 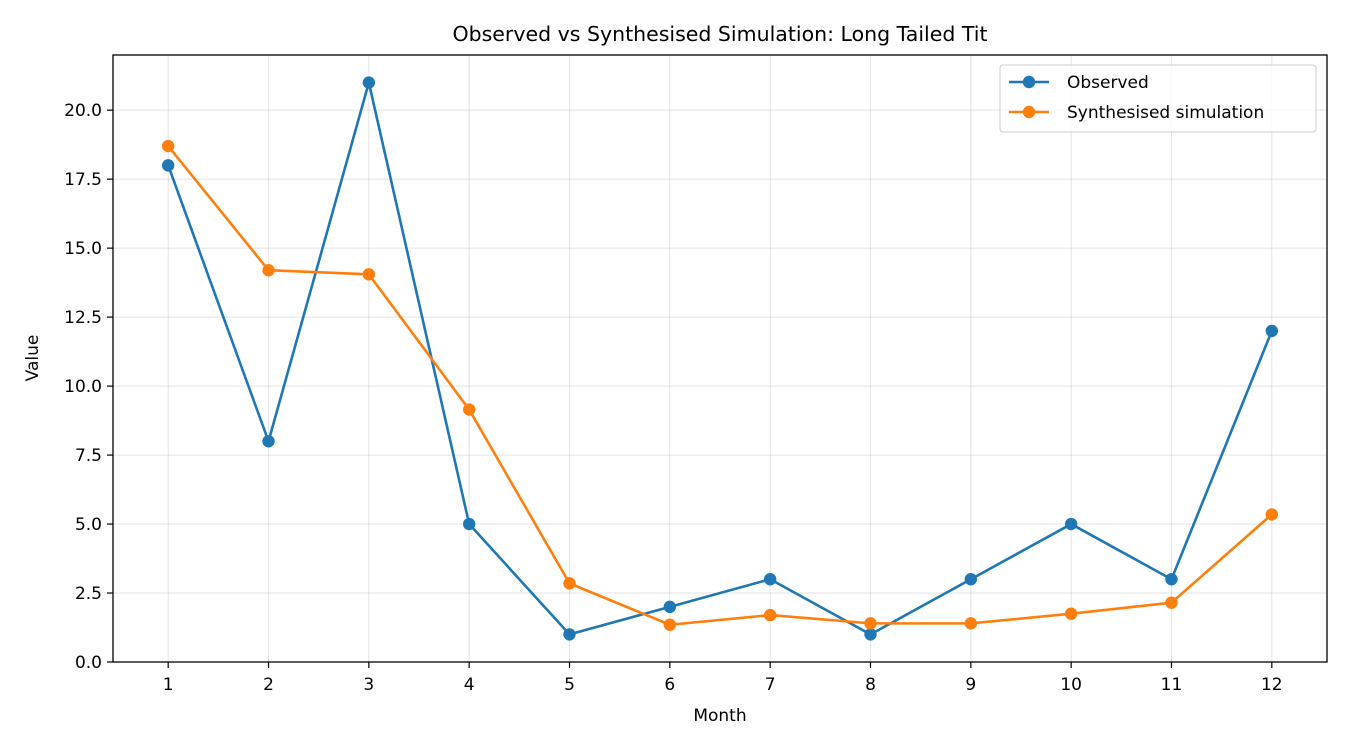 I want to click on legend-item: Synthesised simulation, so click(x=1136, y=113).